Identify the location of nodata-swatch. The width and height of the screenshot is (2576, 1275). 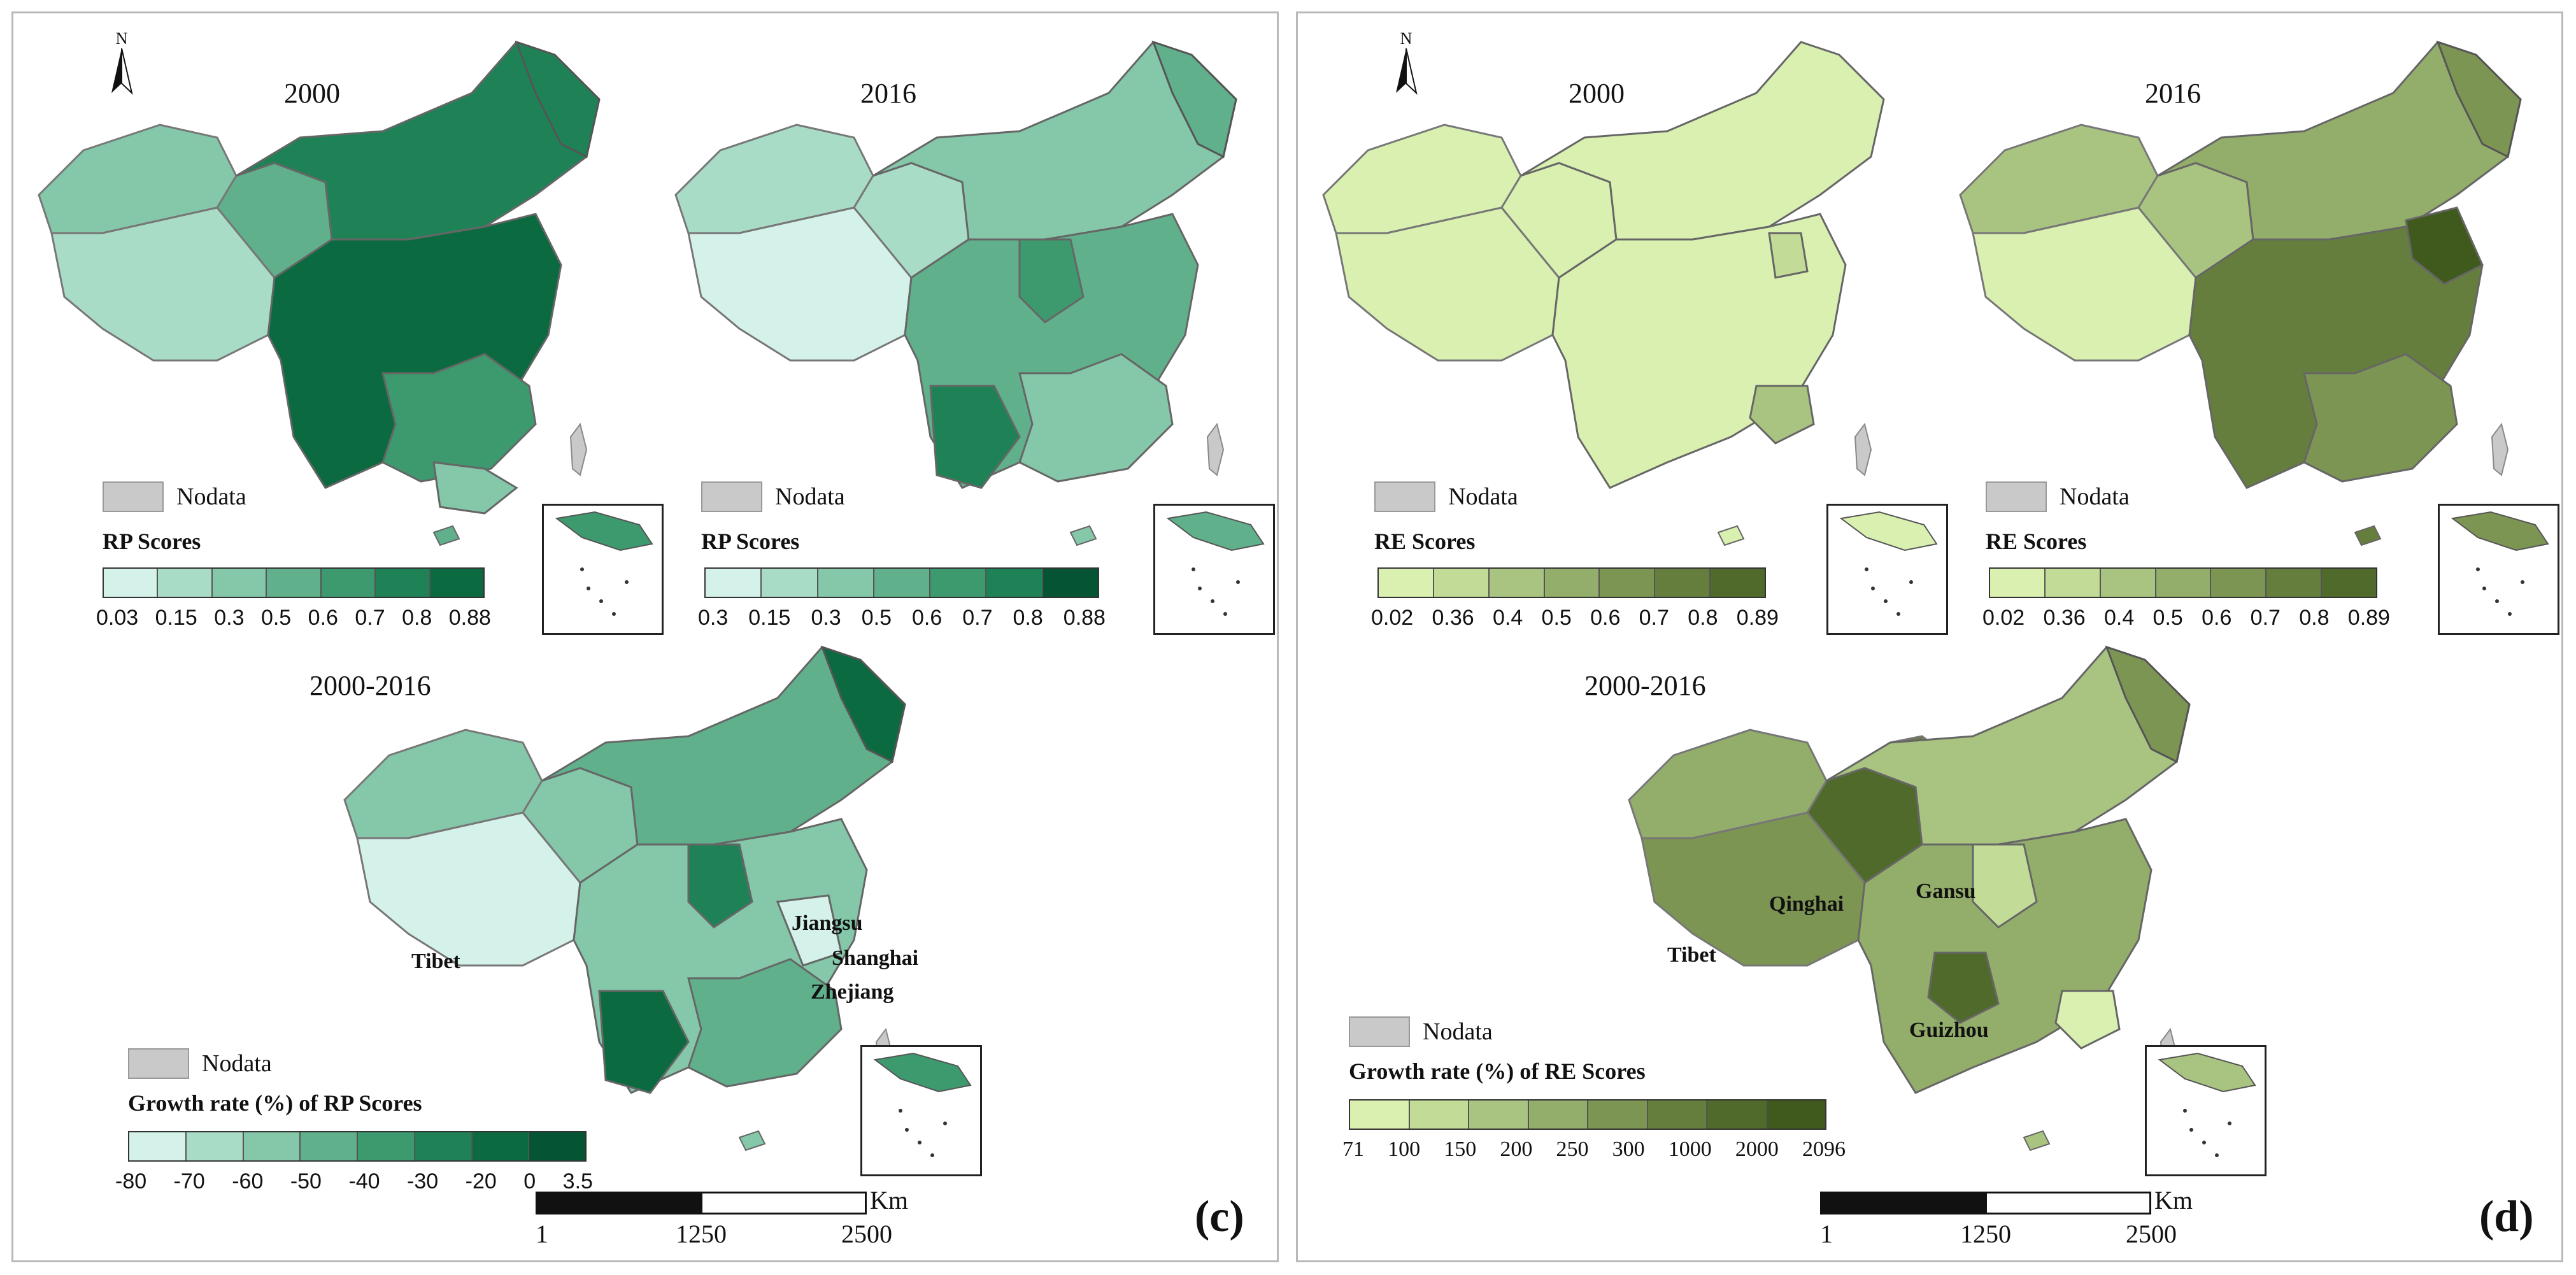
(134, 497).